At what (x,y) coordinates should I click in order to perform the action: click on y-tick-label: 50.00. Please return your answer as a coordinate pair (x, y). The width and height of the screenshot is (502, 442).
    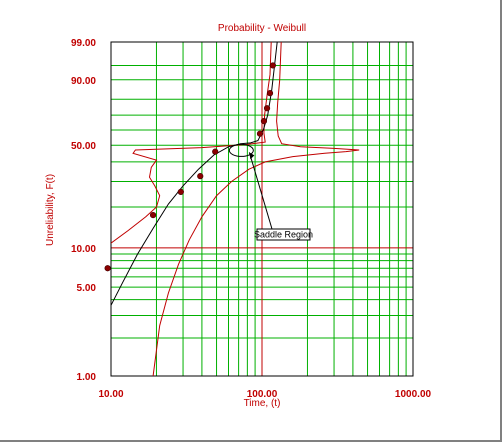
    Looking at the image, I should click on (83, 146).